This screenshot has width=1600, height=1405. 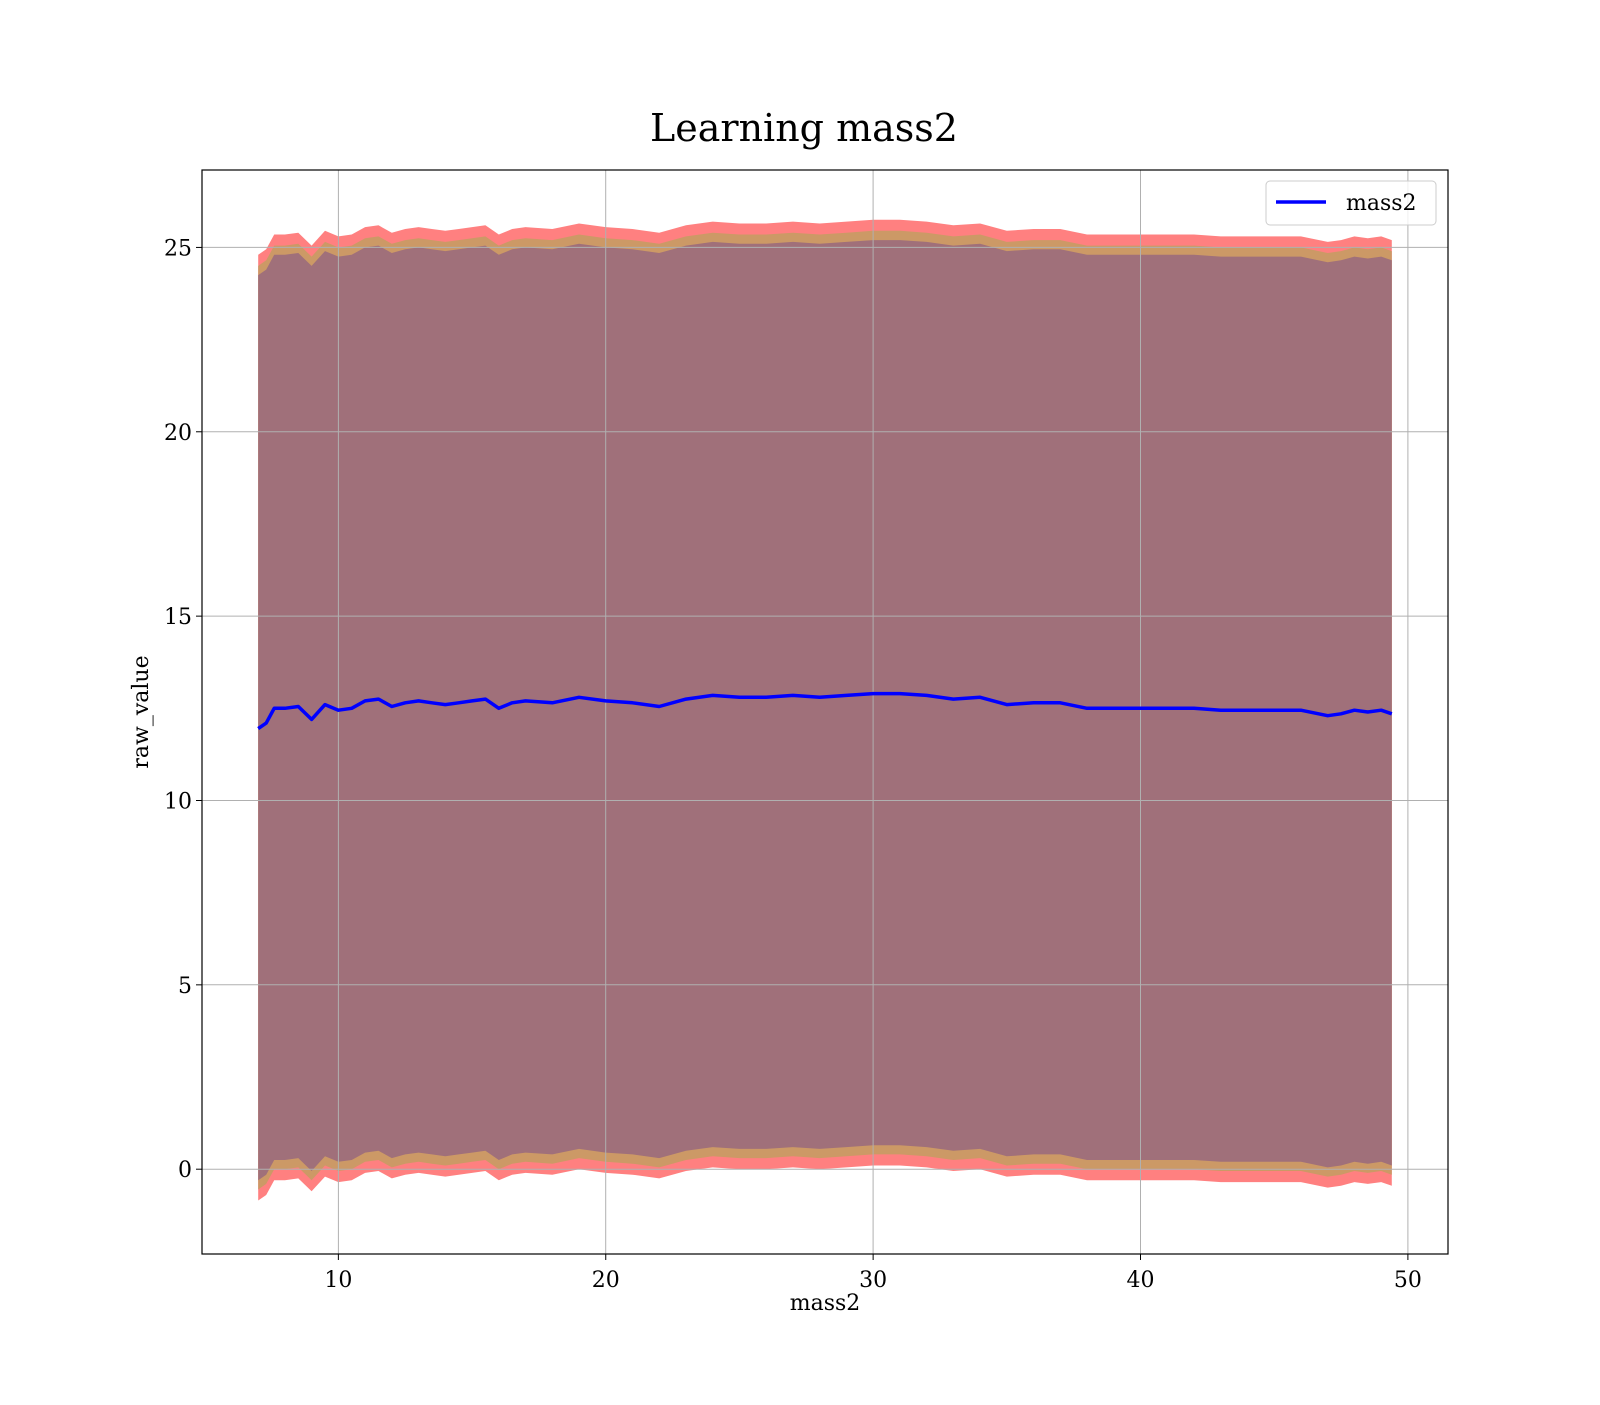 What do you see at coordinates (338, 1280) in the screenshot?
I see `x-tick-label: 10` at bounding box center [338, 1280].